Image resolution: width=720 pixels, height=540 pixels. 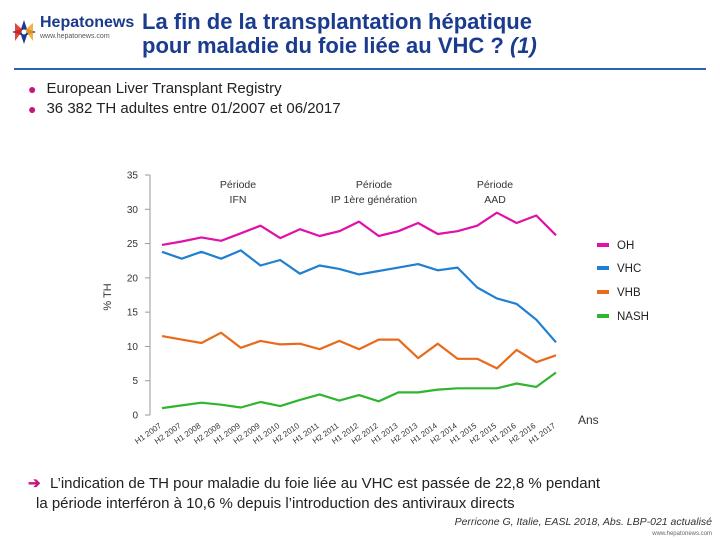 I want to click on y-tick-label: 25, so click(x=133, y=244).